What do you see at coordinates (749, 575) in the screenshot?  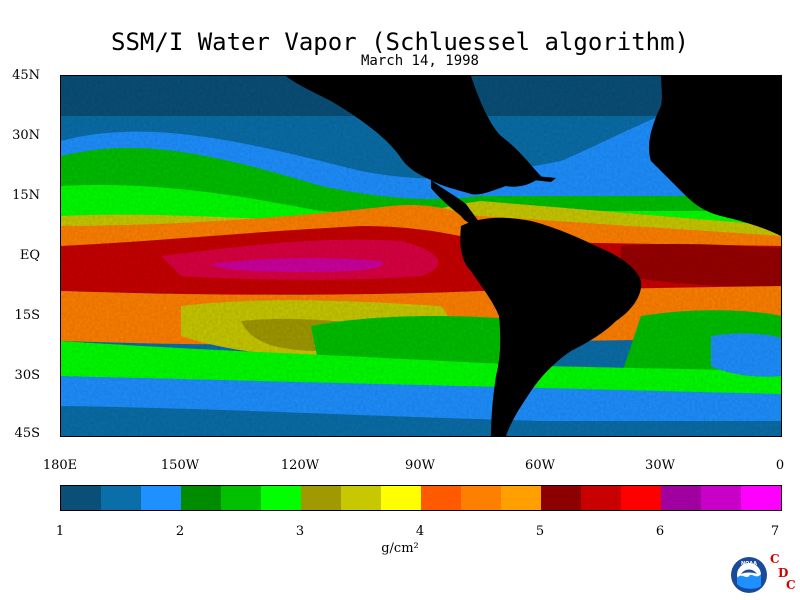 I see `noaa-logo-icon: NOAA` at bounding box center [749, 575].